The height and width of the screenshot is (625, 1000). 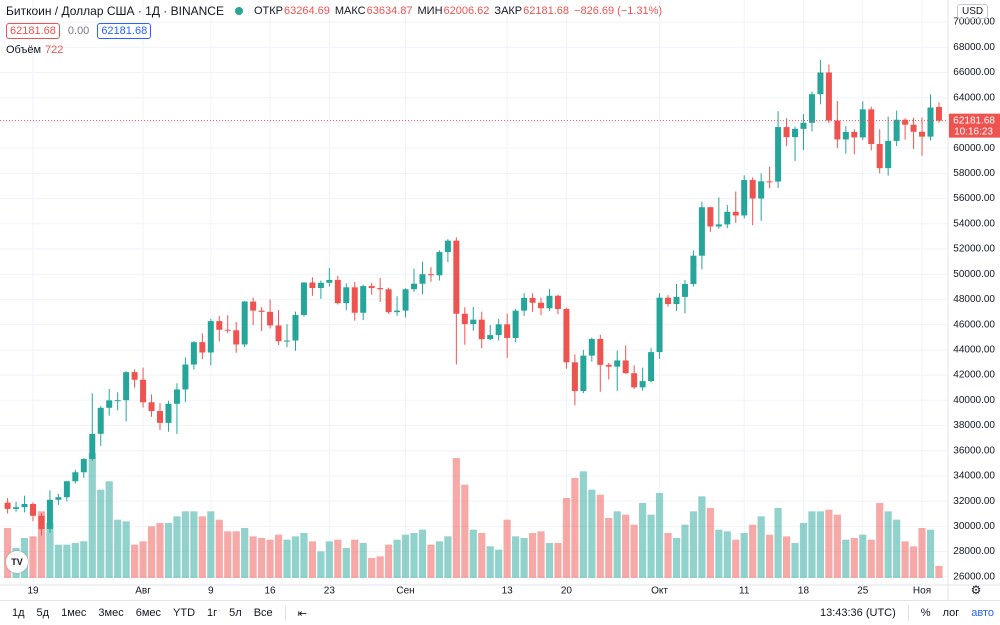 What do you see at coordinates (268, 11) in the screenshot?
I see `open-label: ОТКР` at bounding box center [268, 11].